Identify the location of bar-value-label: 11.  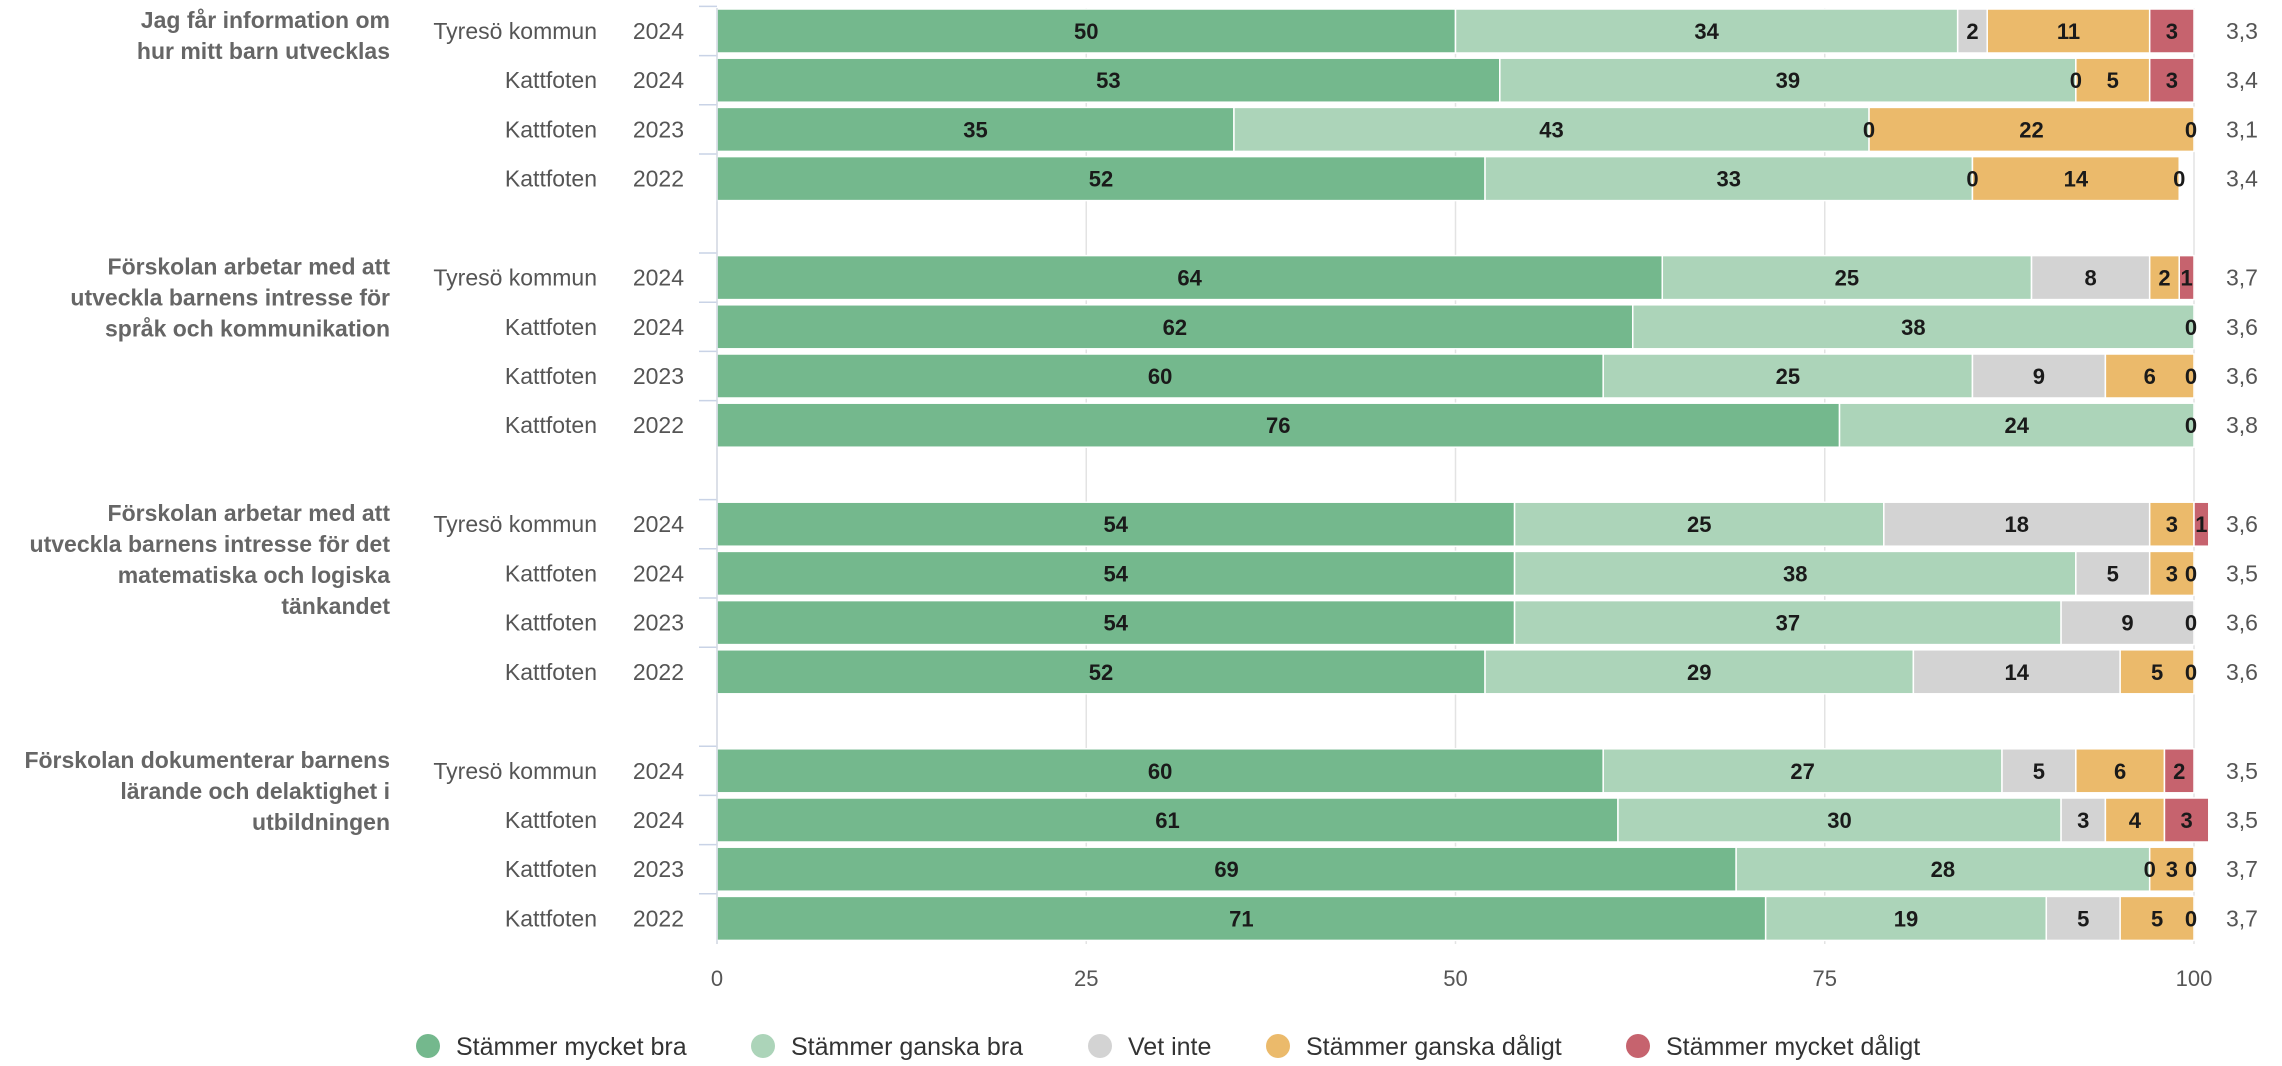
(2068, 31).